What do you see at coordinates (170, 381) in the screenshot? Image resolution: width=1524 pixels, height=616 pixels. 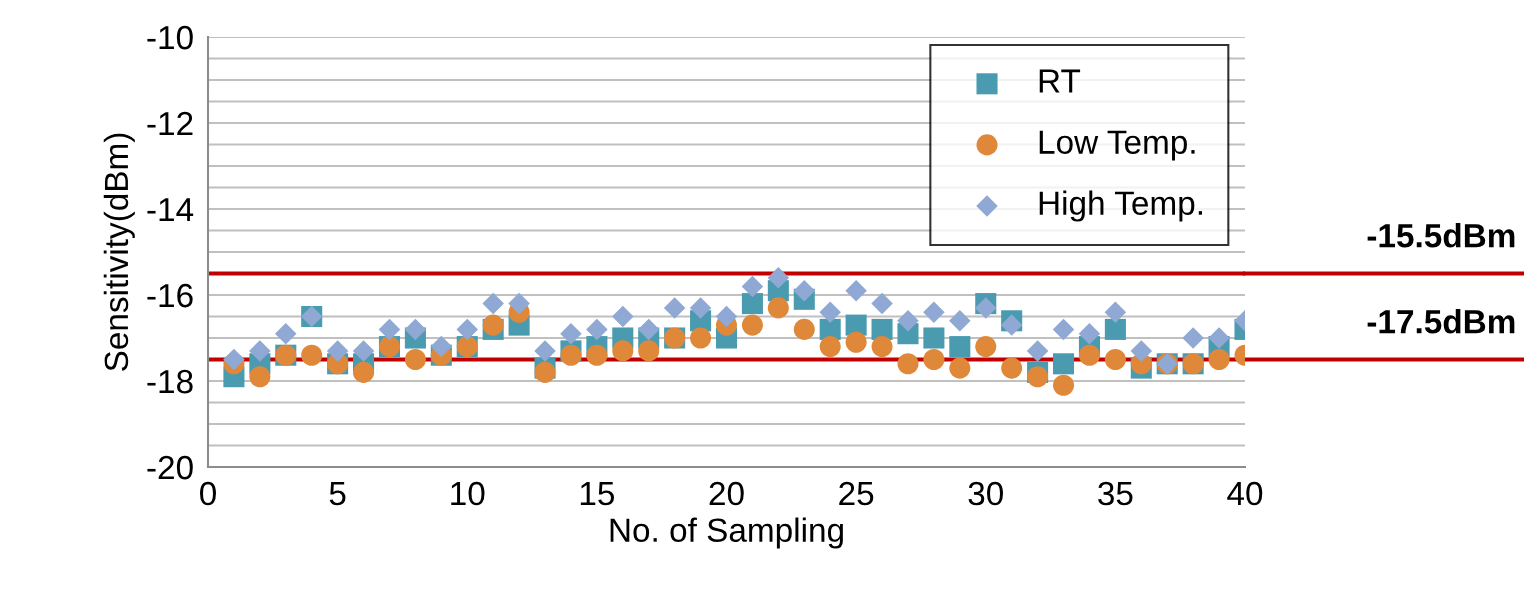 I see `y-tick-label: -18` at bounding box center [170, 381].